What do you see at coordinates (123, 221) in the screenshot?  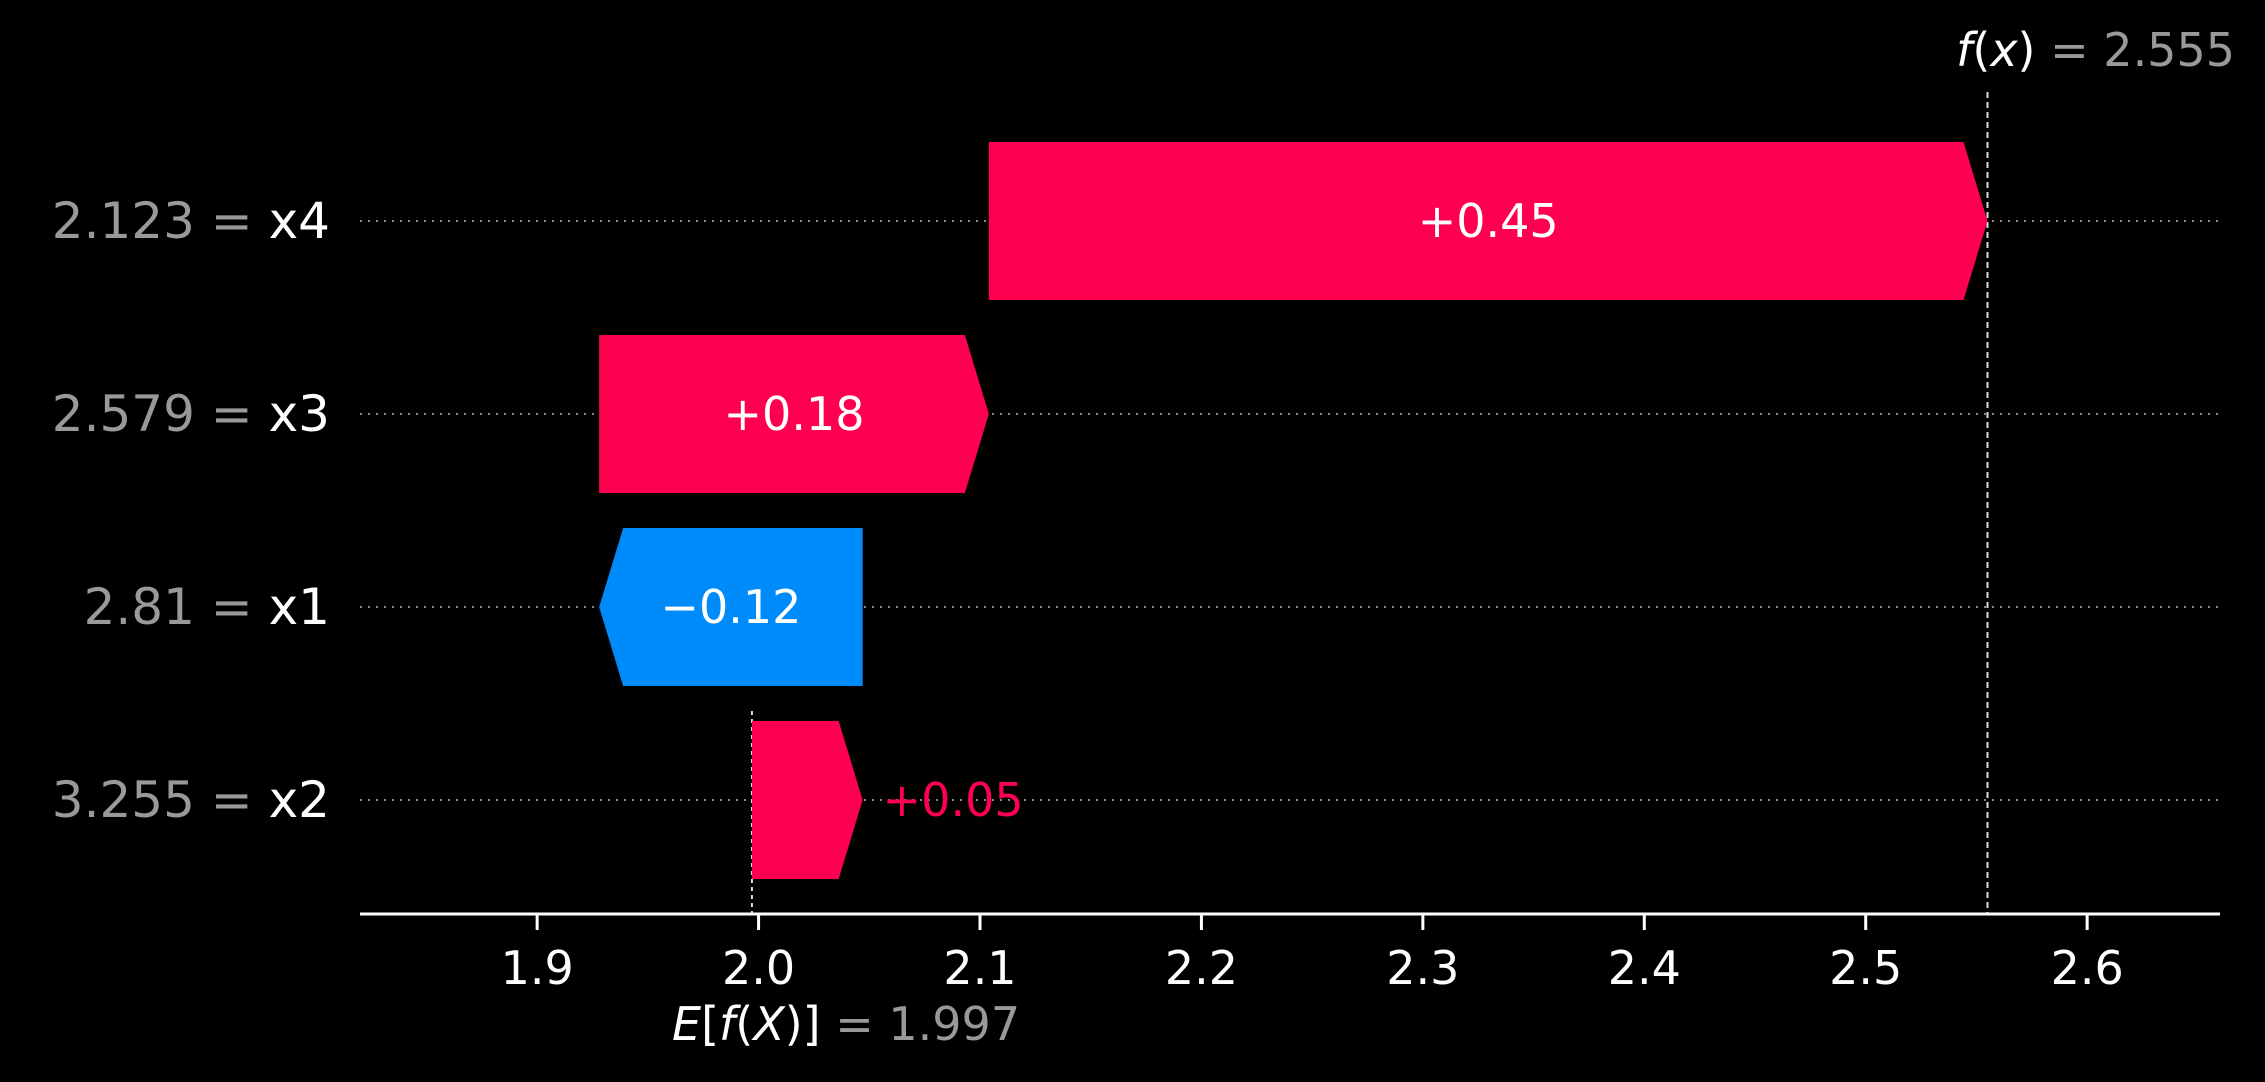 I see `feature-value: 2.123` at bounding box center [123, 221].